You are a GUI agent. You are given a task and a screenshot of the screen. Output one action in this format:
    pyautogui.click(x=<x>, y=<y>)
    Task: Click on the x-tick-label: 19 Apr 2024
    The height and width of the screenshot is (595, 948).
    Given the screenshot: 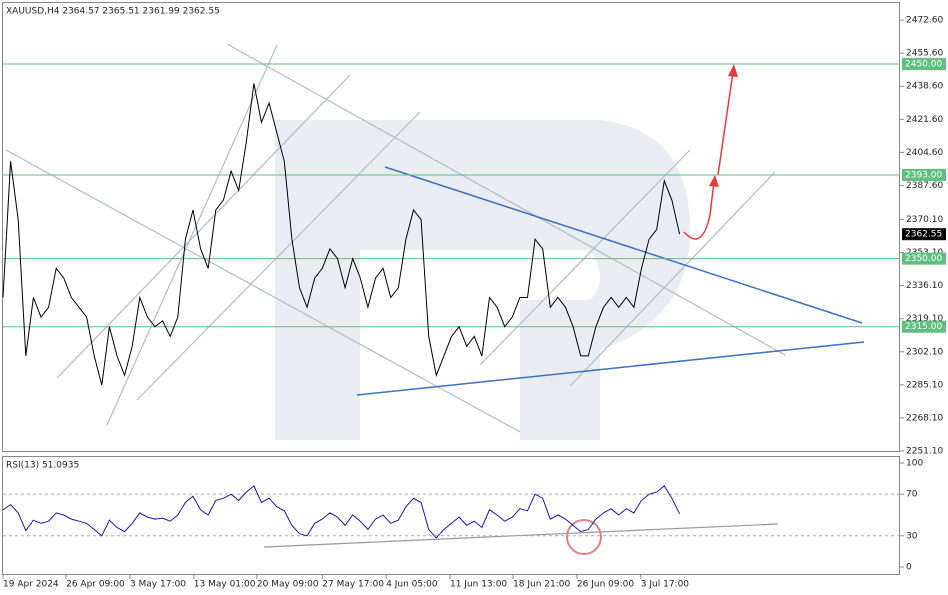 What is the action you would take?
    pyautogui.click(x=31, y=585)
    